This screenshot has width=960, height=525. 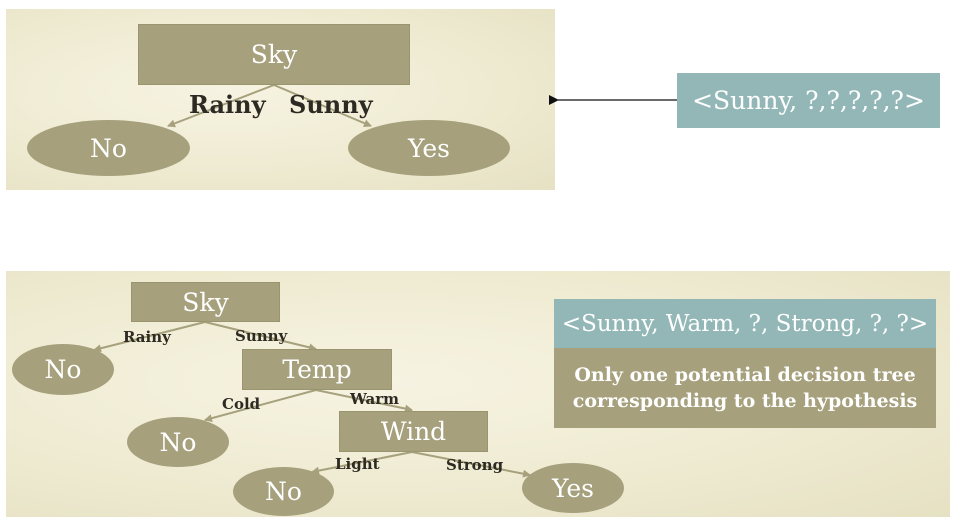 I want to click on temp-leaf-no: No, so click(x=178, y=442).